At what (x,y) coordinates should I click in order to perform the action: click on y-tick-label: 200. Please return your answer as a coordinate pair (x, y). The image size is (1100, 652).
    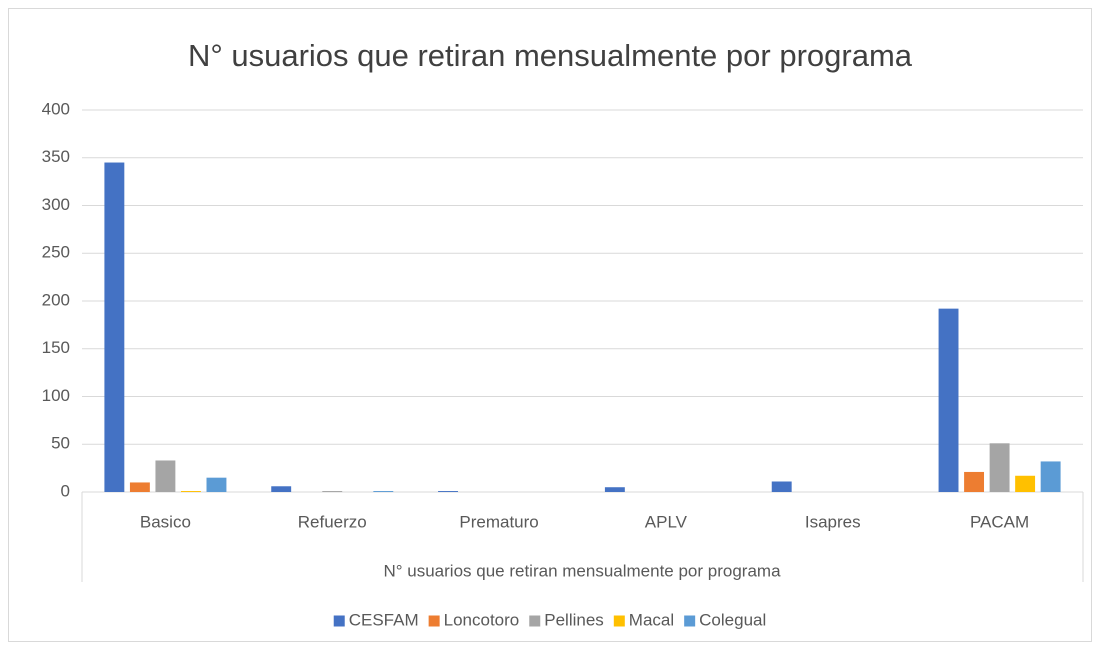
    Looking at the image, I should click on (56, 299).